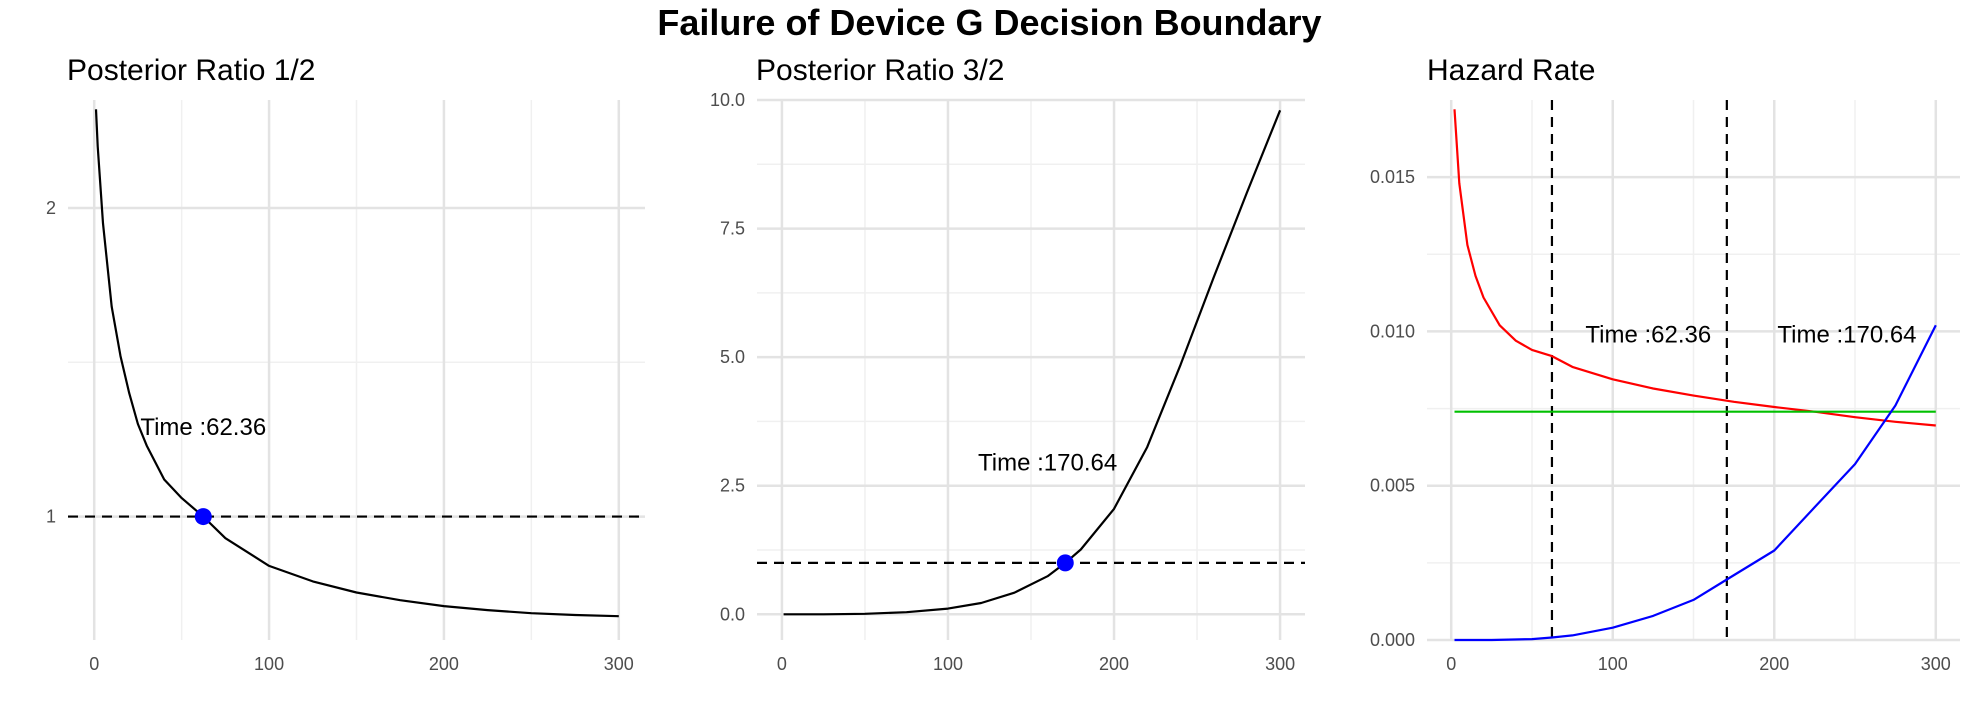  Describe the element at coordinates (1392, 486) in the screenshot. I see `y-tick-label: 0.005` at that location.